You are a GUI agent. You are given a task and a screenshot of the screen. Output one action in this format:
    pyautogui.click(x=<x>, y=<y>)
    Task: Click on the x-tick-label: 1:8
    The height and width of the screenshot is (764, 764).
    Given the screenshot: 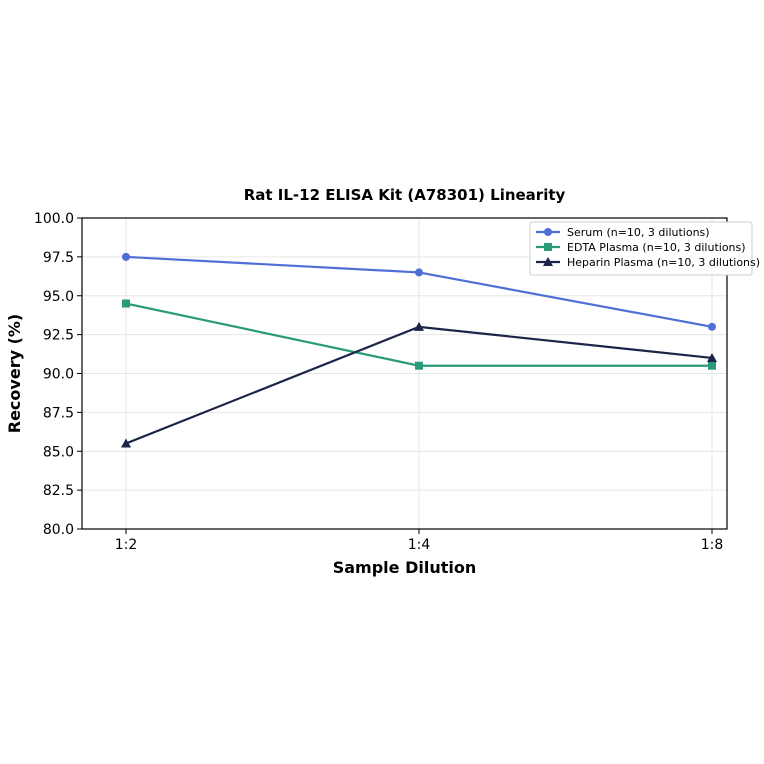 What is the action you would take?
    pyautogui.click(x=712, y=545)
    